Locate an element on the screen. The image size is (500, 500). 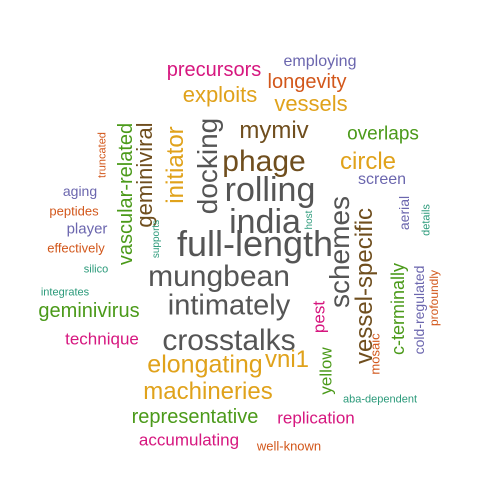
word-mymiv: mymiv is located at coordinates (274, 130).